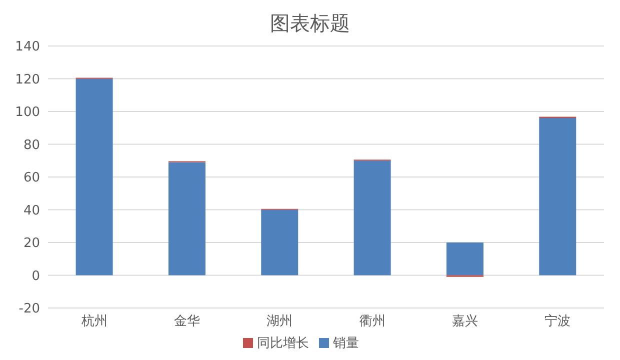 This screenshot has width=620, height=360. What do you see at coordinates (31, 178) in the screenshot?
I see `y-tick-label: 60` at bounding box center [31, 178].